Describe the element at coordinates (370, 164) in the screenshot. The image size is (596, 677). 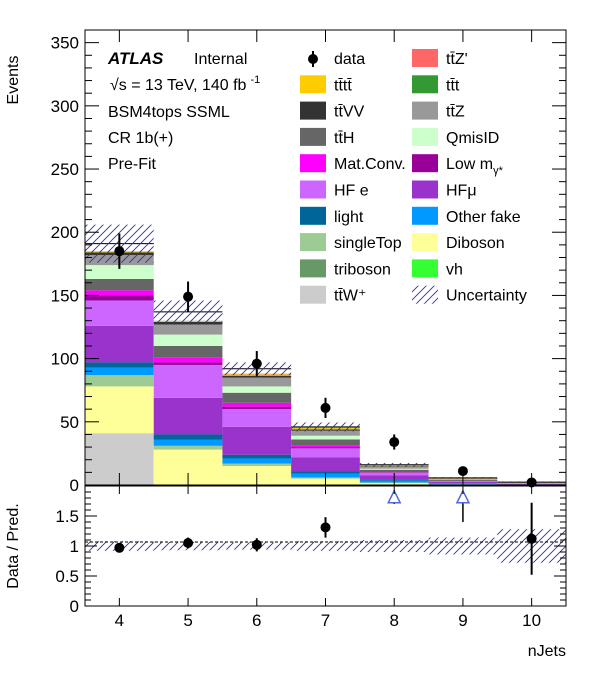
I see `legend-label-left-4: Mat.Conv.` at that location.